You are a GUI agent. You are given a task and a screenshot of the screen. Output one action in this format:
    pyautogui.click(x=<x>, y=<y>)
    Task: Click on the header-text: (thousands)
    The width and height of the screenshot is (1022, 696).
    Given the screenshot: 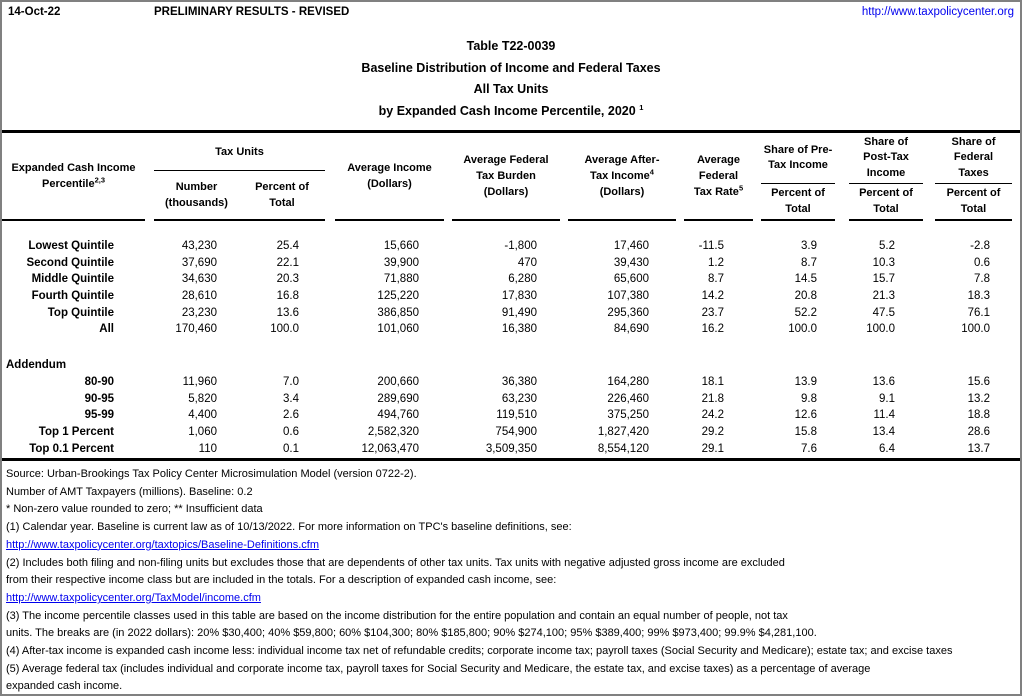 What is the action you would take?
    pyautogui.click(x=196, y=203)
    